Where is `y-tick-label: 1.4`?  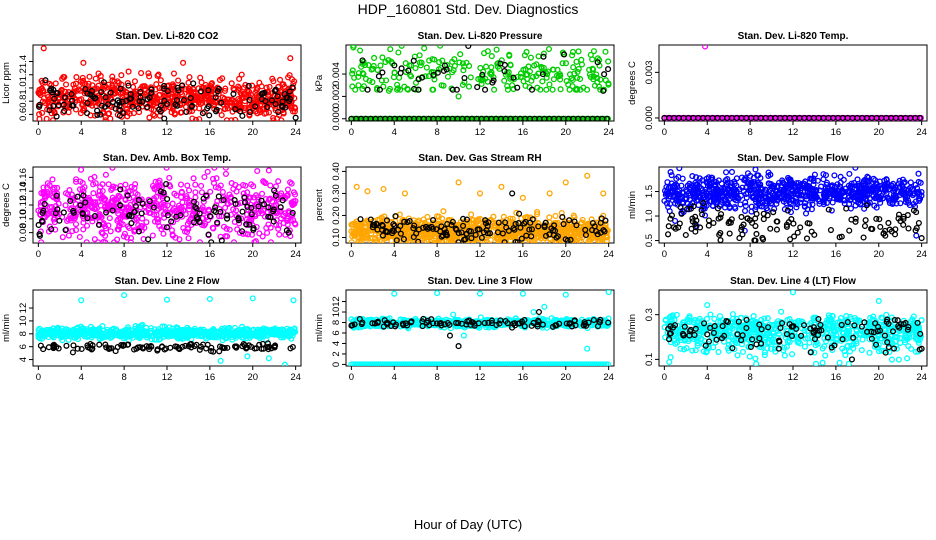
y-tick-label: 1.4 is located at coordinates (23, 61).